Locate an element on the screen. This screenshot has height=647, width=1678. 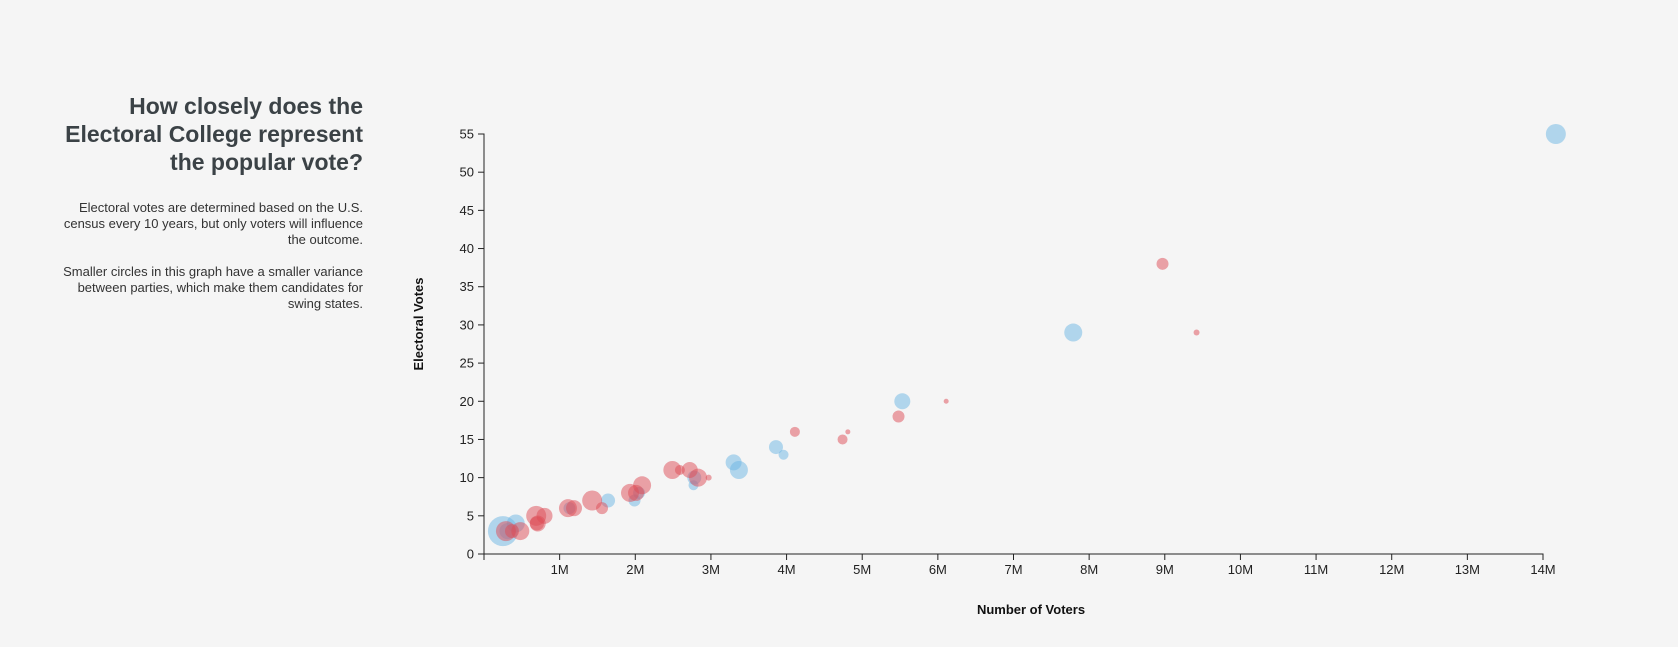
x-tick-label: 12M is located at coordinates (1391, 569).